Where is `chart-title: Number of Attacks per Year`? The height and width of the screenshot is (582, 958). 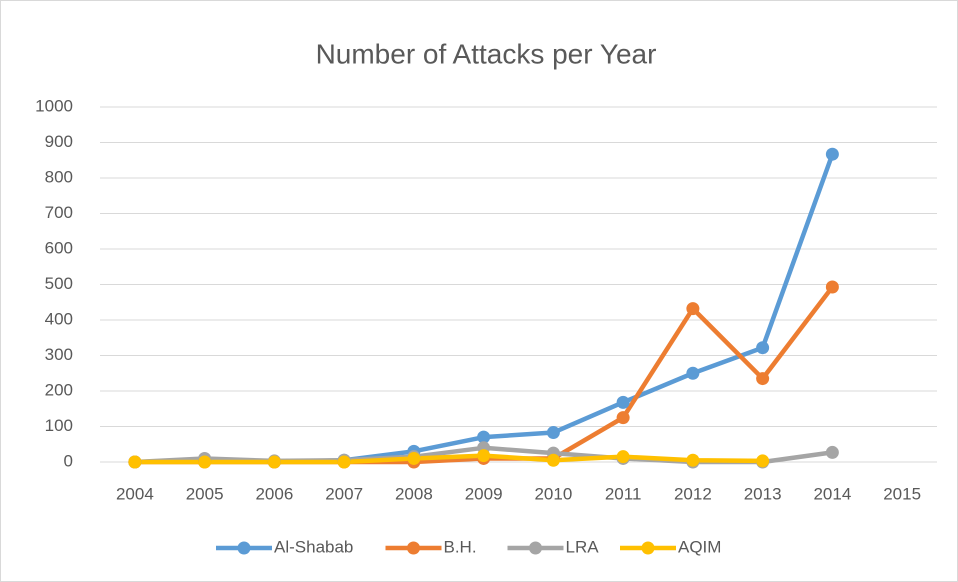
chart-title: Number of Attacks per Year is located at coordinates (486, 53).